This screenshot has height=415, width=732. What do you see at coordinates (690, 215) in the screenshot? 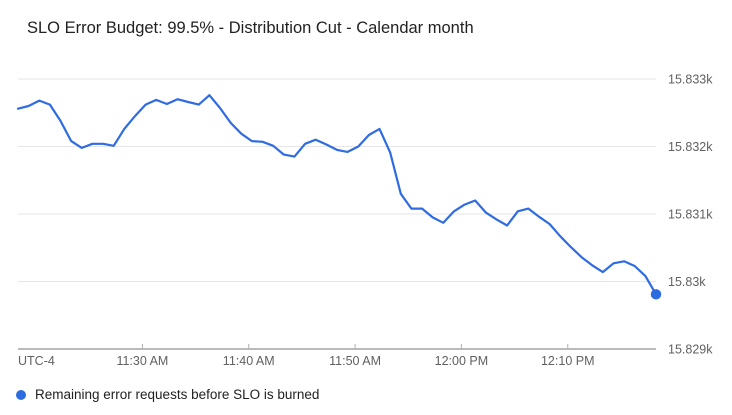
I see `y-axis-tick-label: 15.831k` at bounding box center [690, 215].